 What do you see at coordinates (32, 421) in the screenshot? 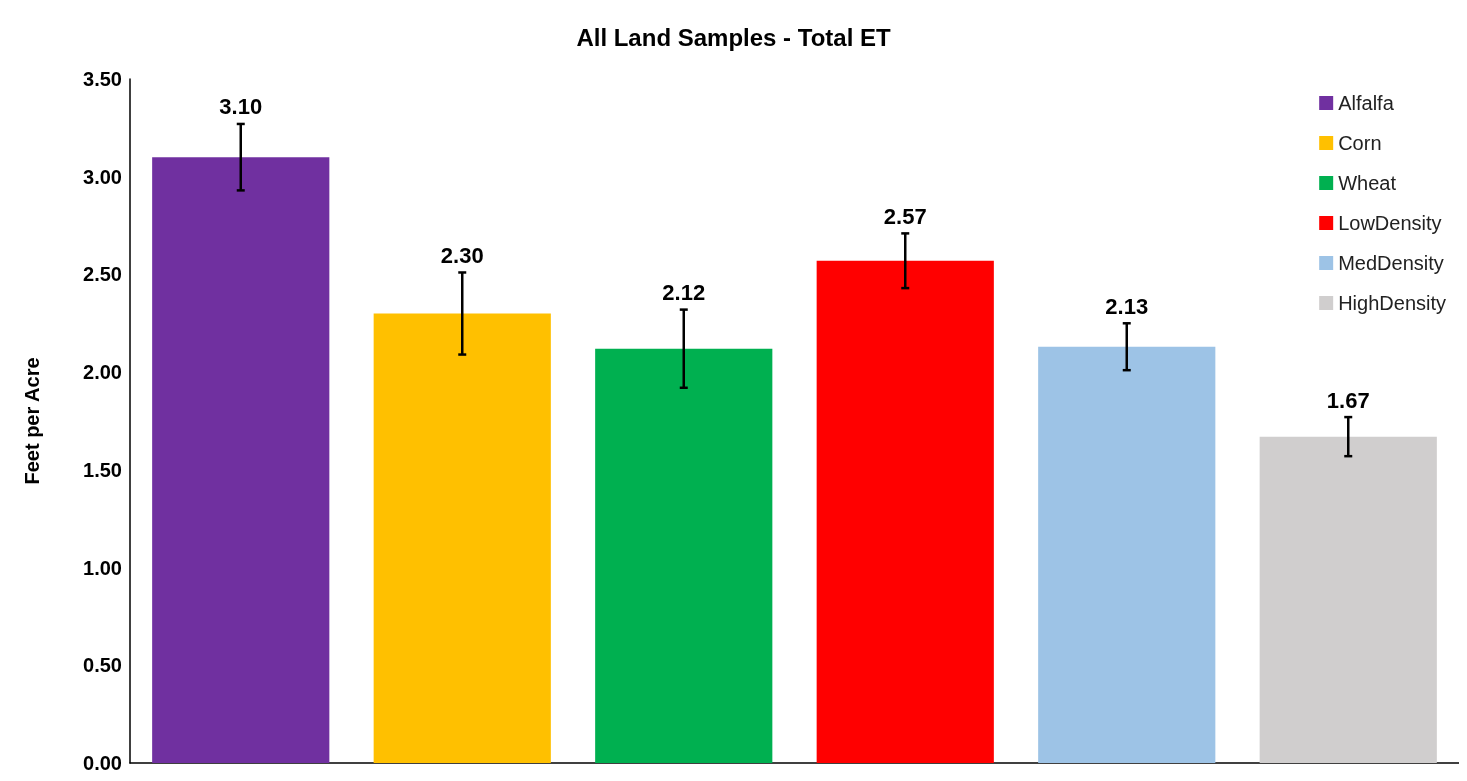
I see `y-axis-title: Feet per Acre` at bounding box center [32, 421].